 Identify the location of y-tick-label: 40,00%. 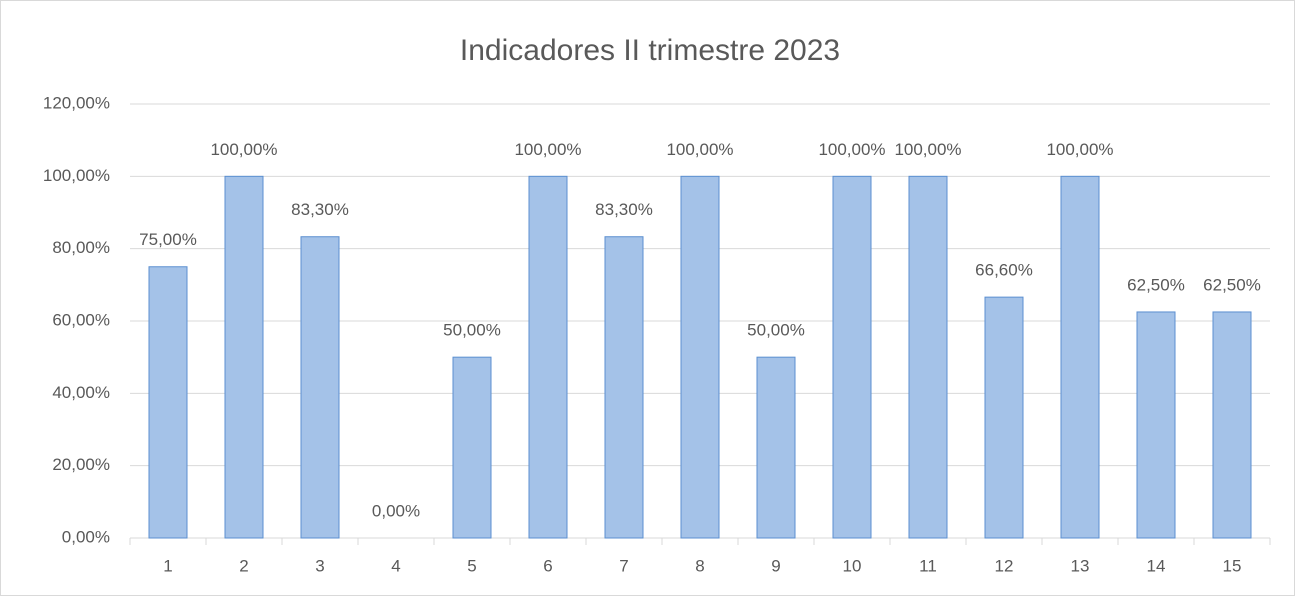
(81, 392).